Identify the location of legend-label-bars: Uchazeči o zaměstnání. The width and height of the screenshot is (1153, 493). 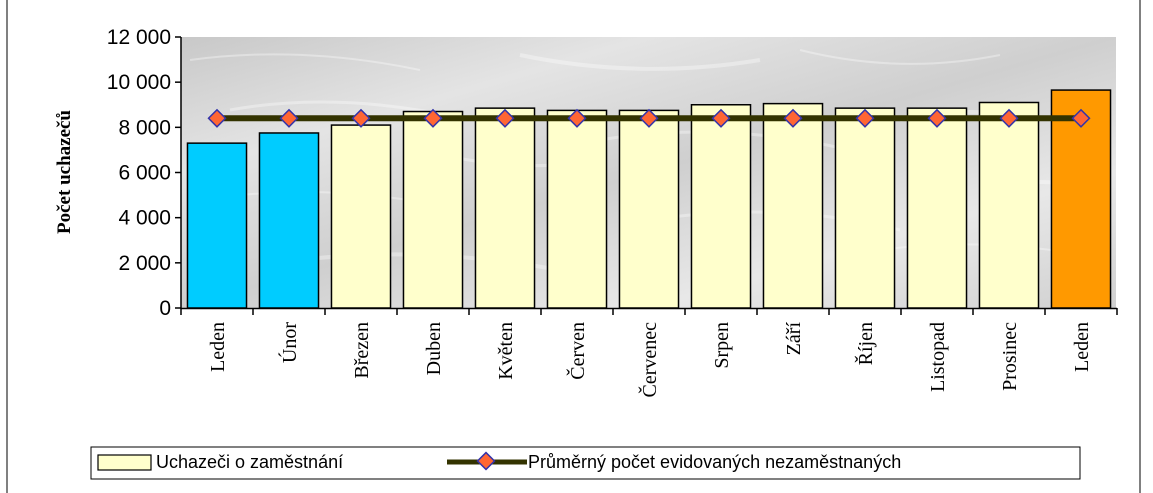
(249, 462).